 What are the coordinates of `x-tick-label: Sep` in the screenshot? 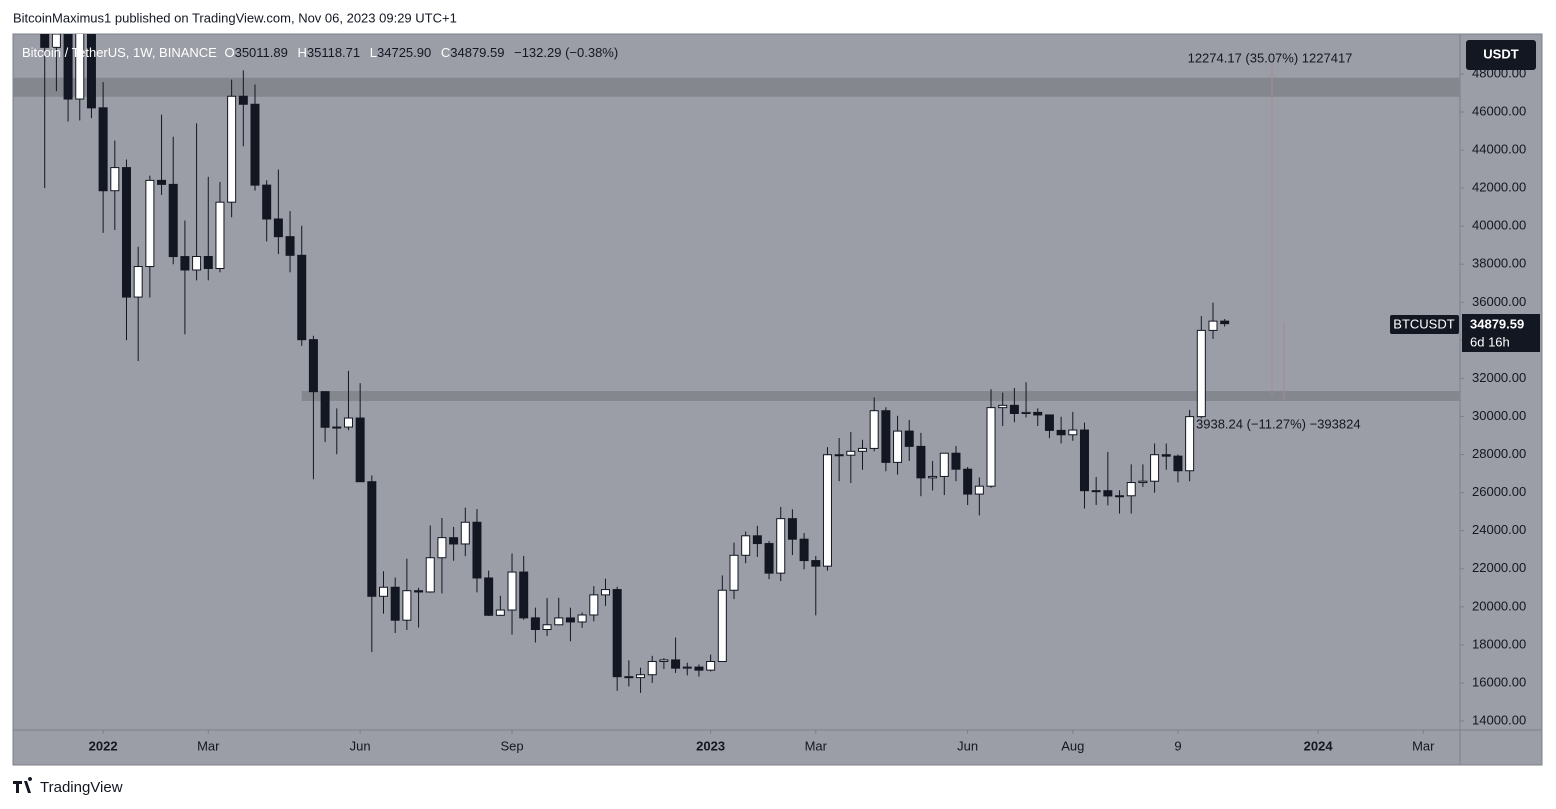 It's located at (511, 745).